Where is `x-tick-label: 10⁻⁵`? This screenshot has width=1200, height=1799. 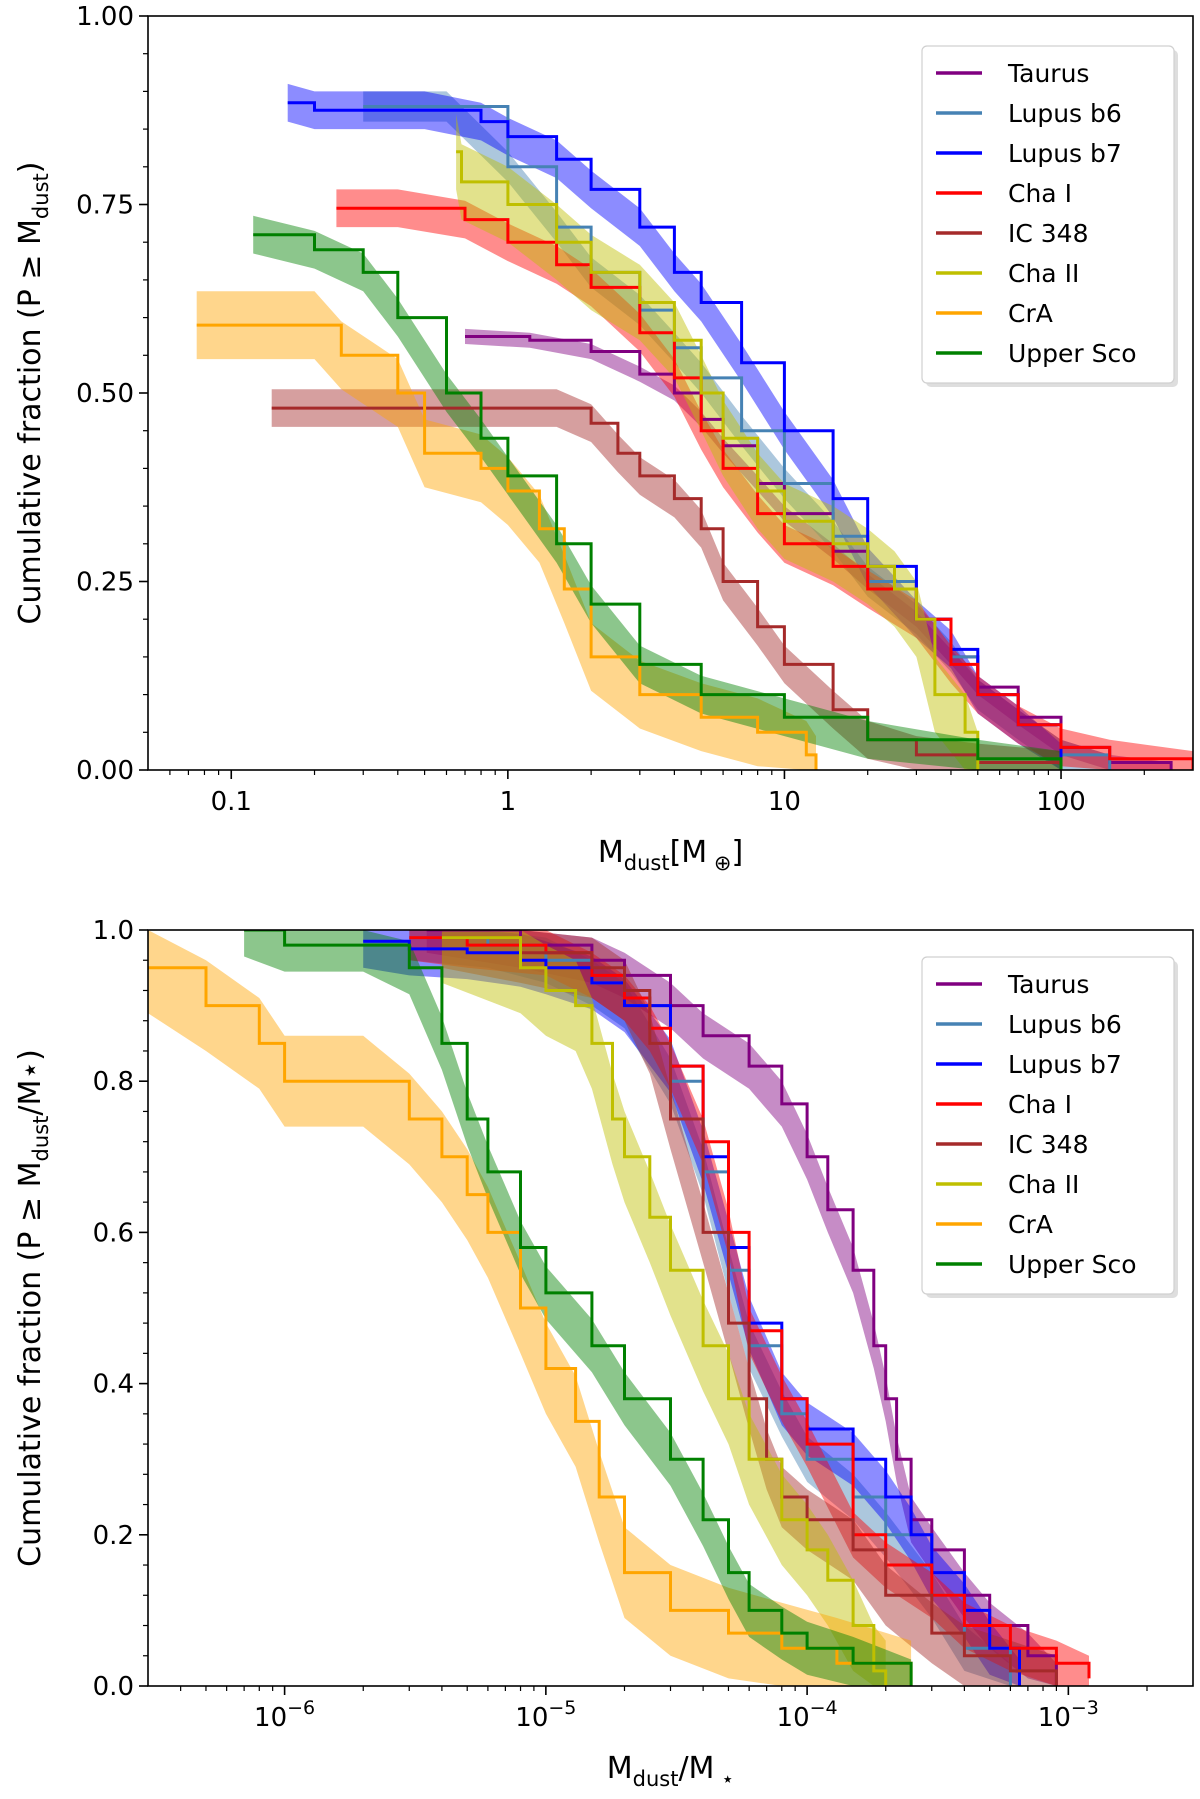
x-tick-label: 10⁻⁵ is located at coordinates (545, 1715).